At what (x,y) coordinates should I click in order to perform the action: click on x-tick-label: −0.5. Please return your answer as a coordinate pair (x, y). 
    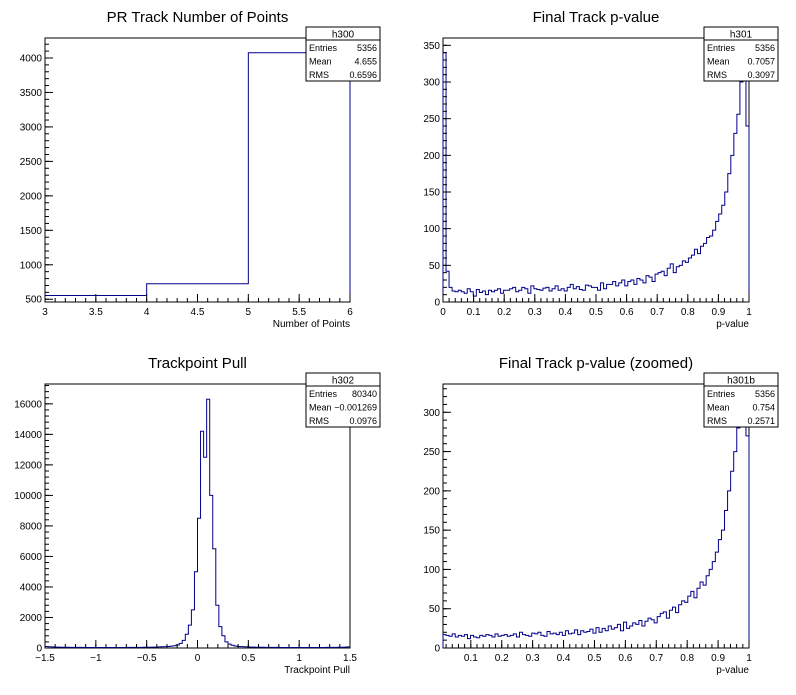
    Looking at the image, I should click on (147, 658).